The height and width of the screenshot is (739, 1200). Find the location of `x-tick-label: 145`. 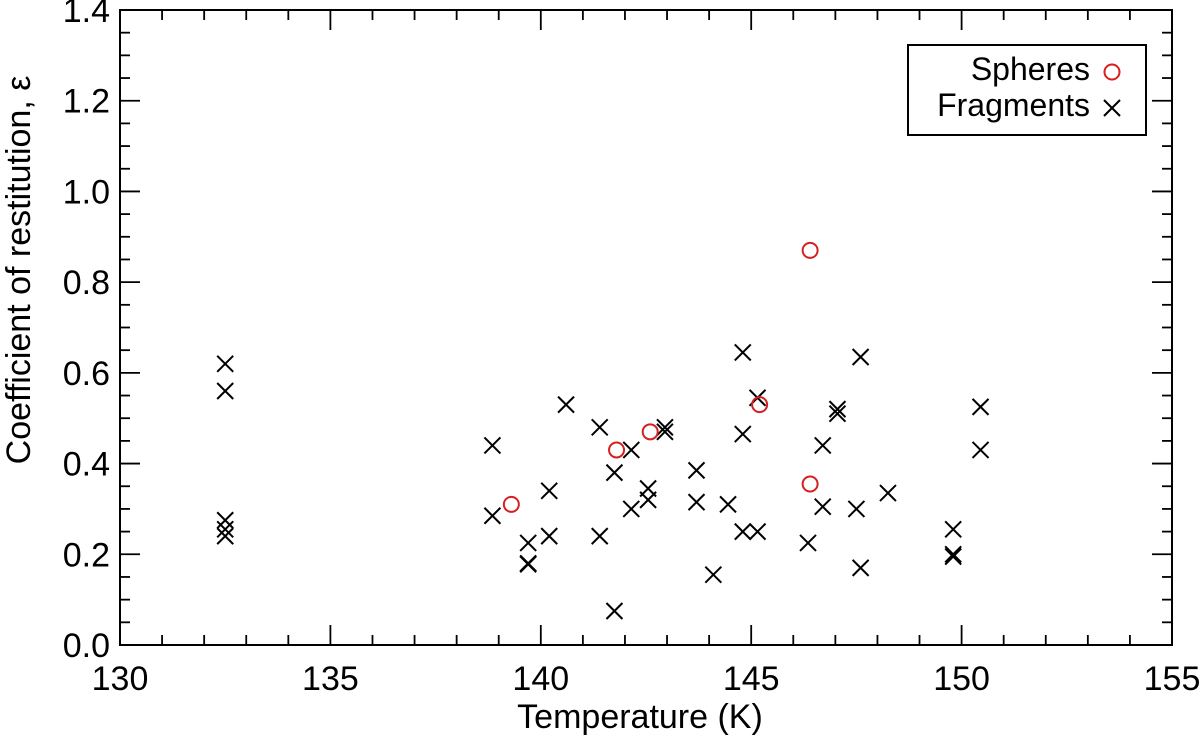

x-tick-label: 145 is located at coordinates (751, 679).